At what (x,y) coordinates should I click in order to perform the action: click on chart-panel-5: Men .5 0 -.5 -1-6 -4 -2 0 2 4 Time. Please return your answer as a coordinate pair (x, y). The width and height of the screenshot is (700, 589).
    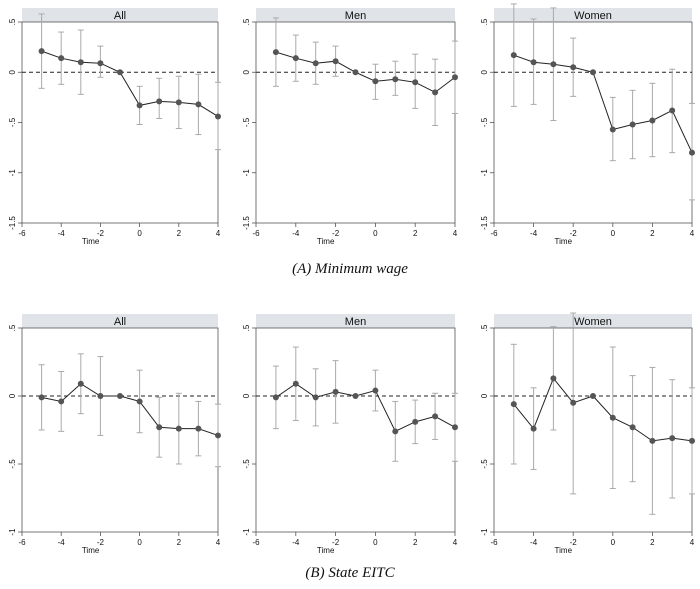
    Looking at the image, I should click on (350, 434).